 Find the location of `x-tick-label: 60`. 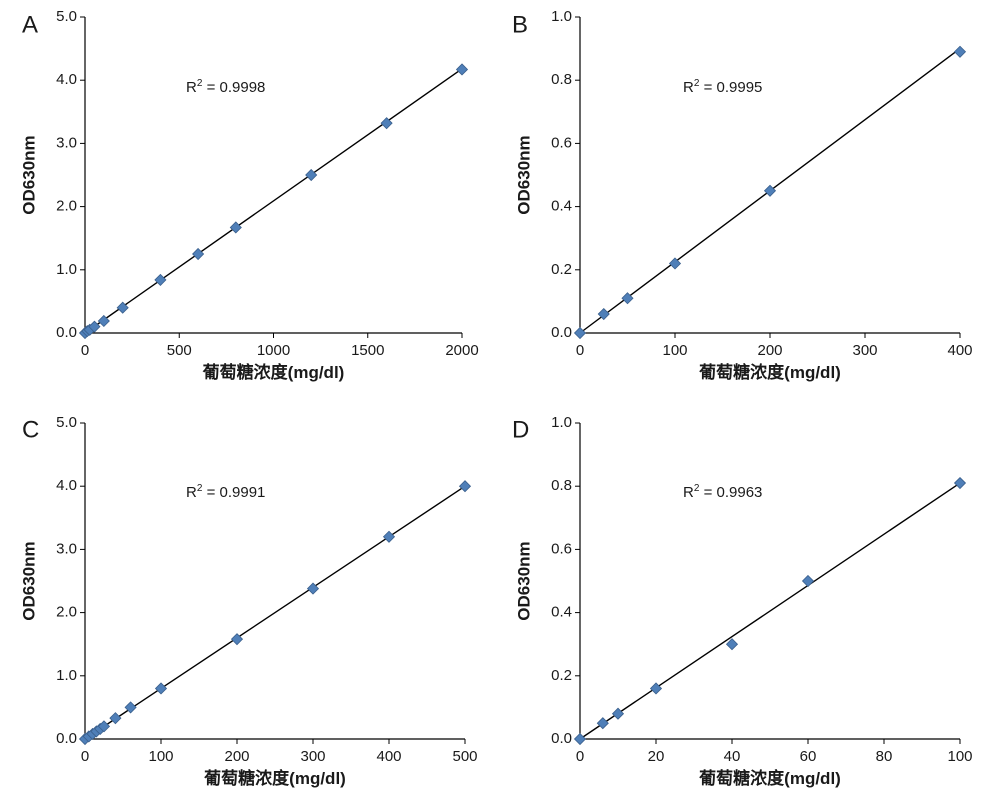

x-tick-label: 60 is located at coordinates (808, 756).